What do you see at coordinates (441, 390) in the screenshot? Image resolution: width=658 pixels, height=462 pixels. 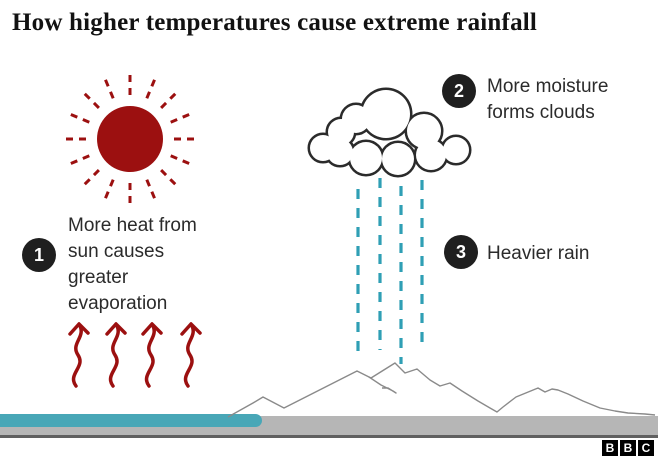 I see `mountains-icon` at bounding box center [441, 390].